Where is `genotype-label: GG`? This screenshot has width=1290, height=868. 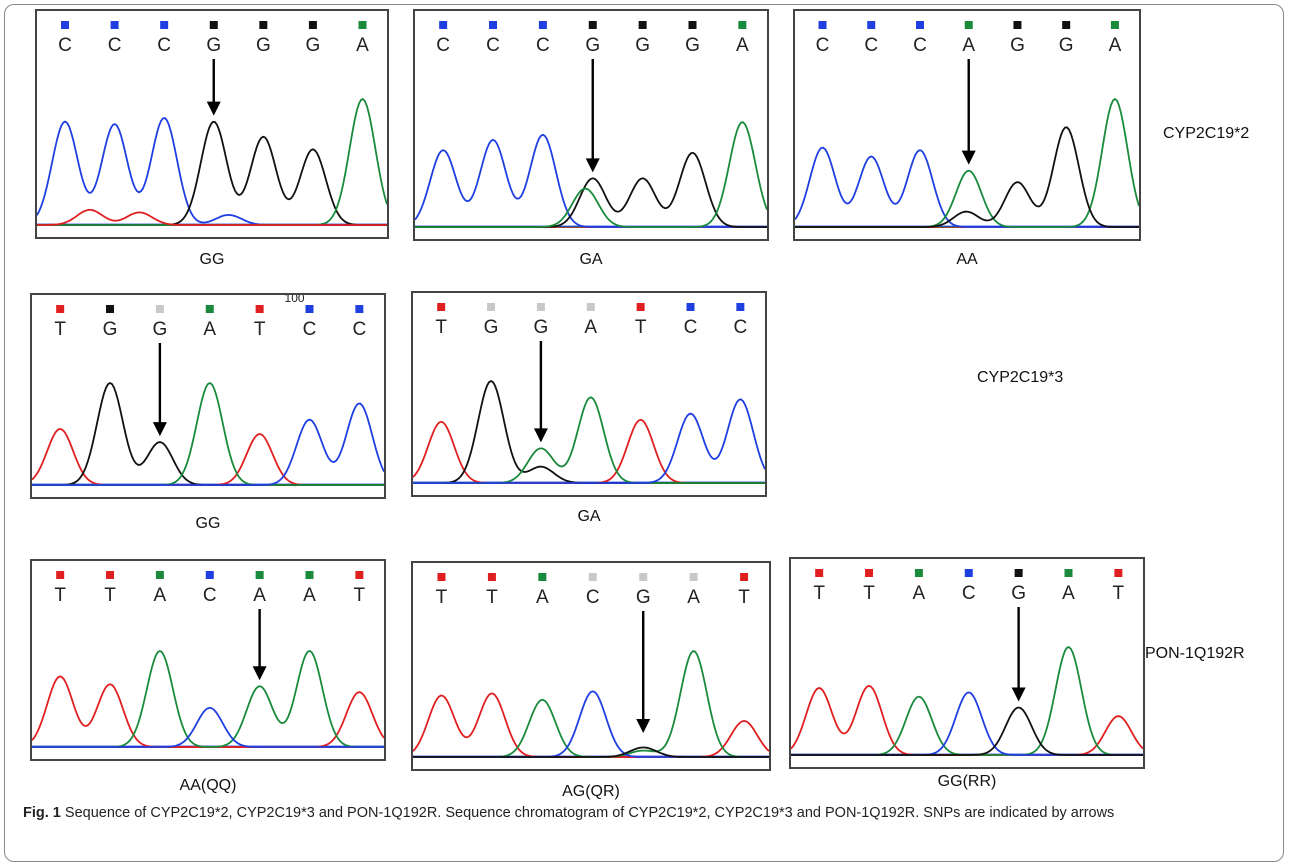
genotype-label: GG is located at coordinates (212, 259).